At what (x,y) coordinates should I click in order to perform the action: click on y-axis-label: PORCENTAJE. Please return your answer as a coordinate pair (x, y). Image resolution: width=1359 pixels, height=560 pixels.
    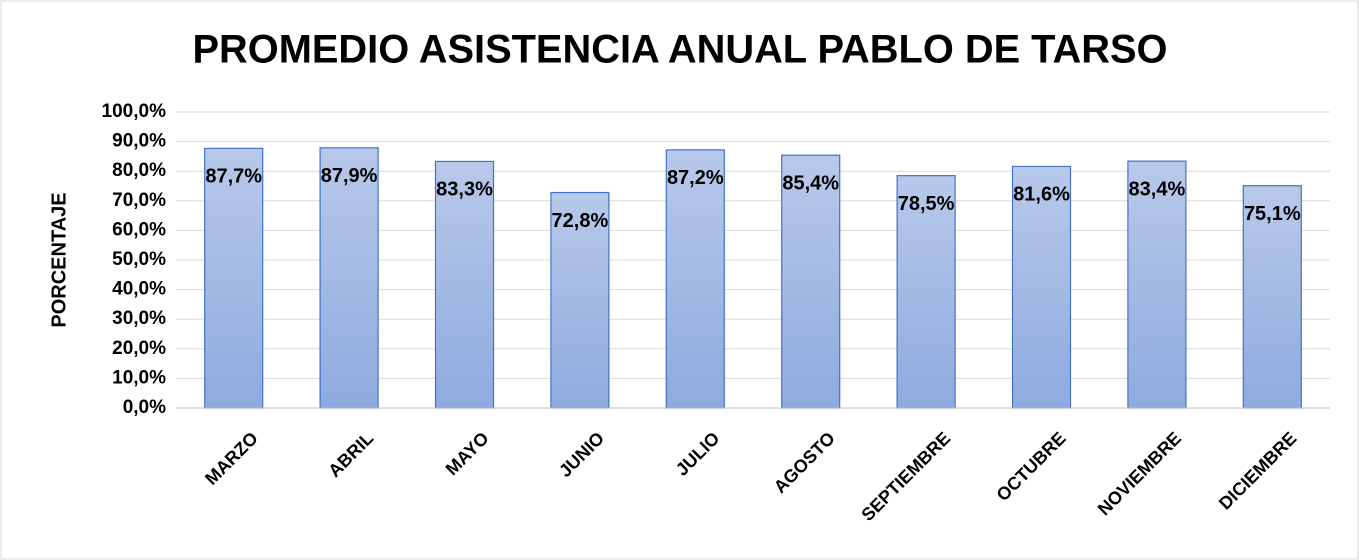
    Looking at the image, I should click on (59, 259).